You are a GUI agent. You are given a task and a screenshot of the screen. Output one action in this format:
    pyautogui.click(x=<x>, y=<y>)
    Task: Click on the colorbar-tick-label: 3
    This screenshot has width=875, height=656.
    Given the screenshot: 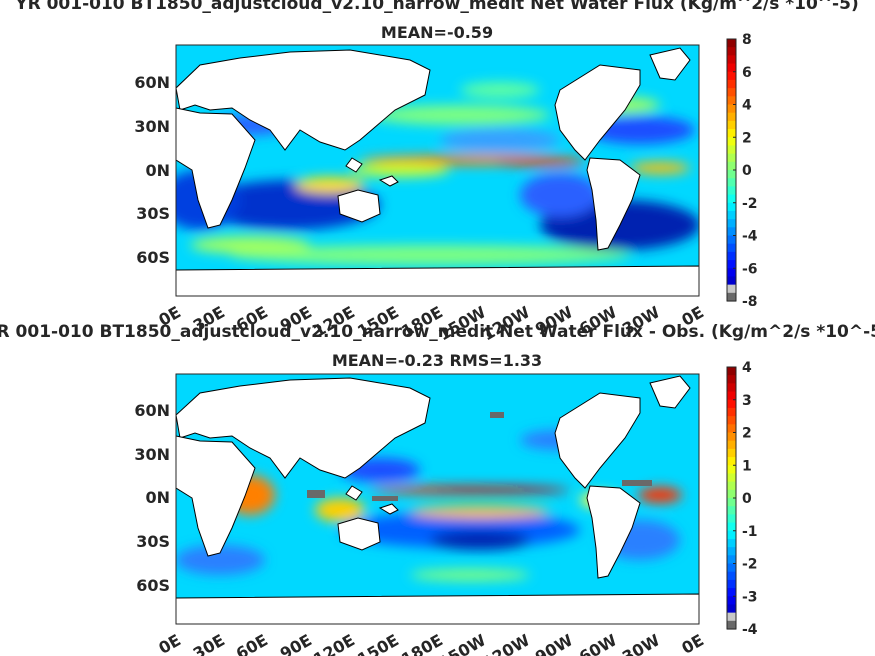 What is the action you would take?
    pyautogui.click(x=747, y=401)
    